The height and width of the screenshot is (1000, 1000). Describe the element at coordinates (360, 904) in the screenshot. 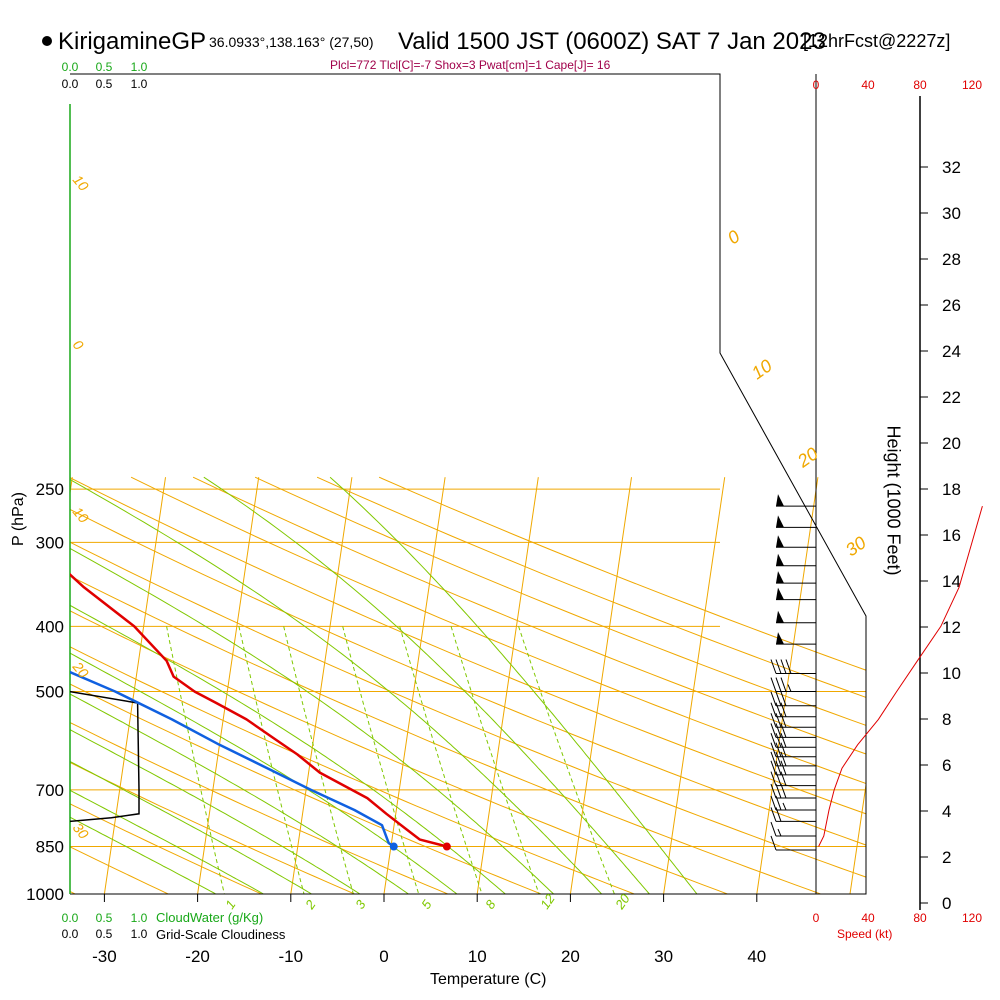

I see `mixing-ratio-label: 3` at that location.